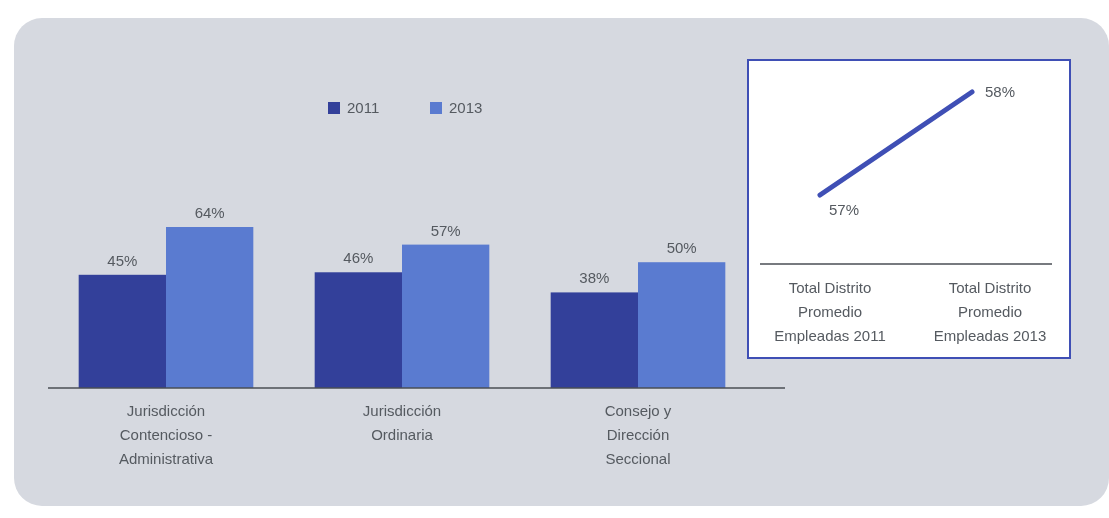  Describe the element at coordinates (402, 422) in the screenshot. I see `x-tick-label: Jurisdicción Ordinaria` at that location.